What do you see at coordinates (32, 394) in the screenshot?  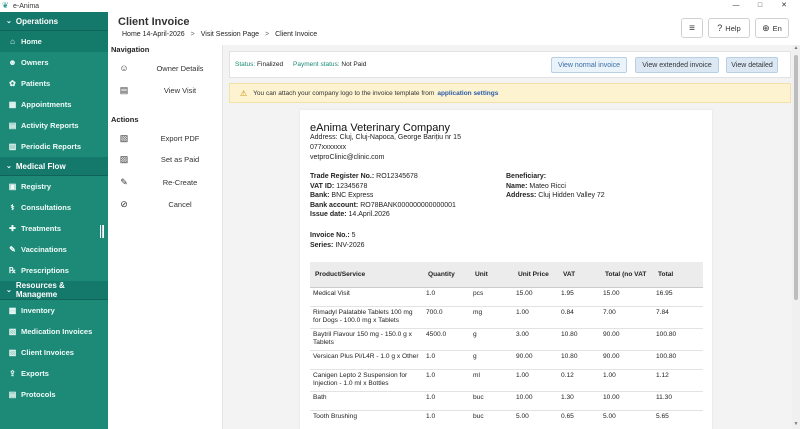 I see `sidebar-item-protocols: ▤ Protocols` at bounding box center [32, 394].